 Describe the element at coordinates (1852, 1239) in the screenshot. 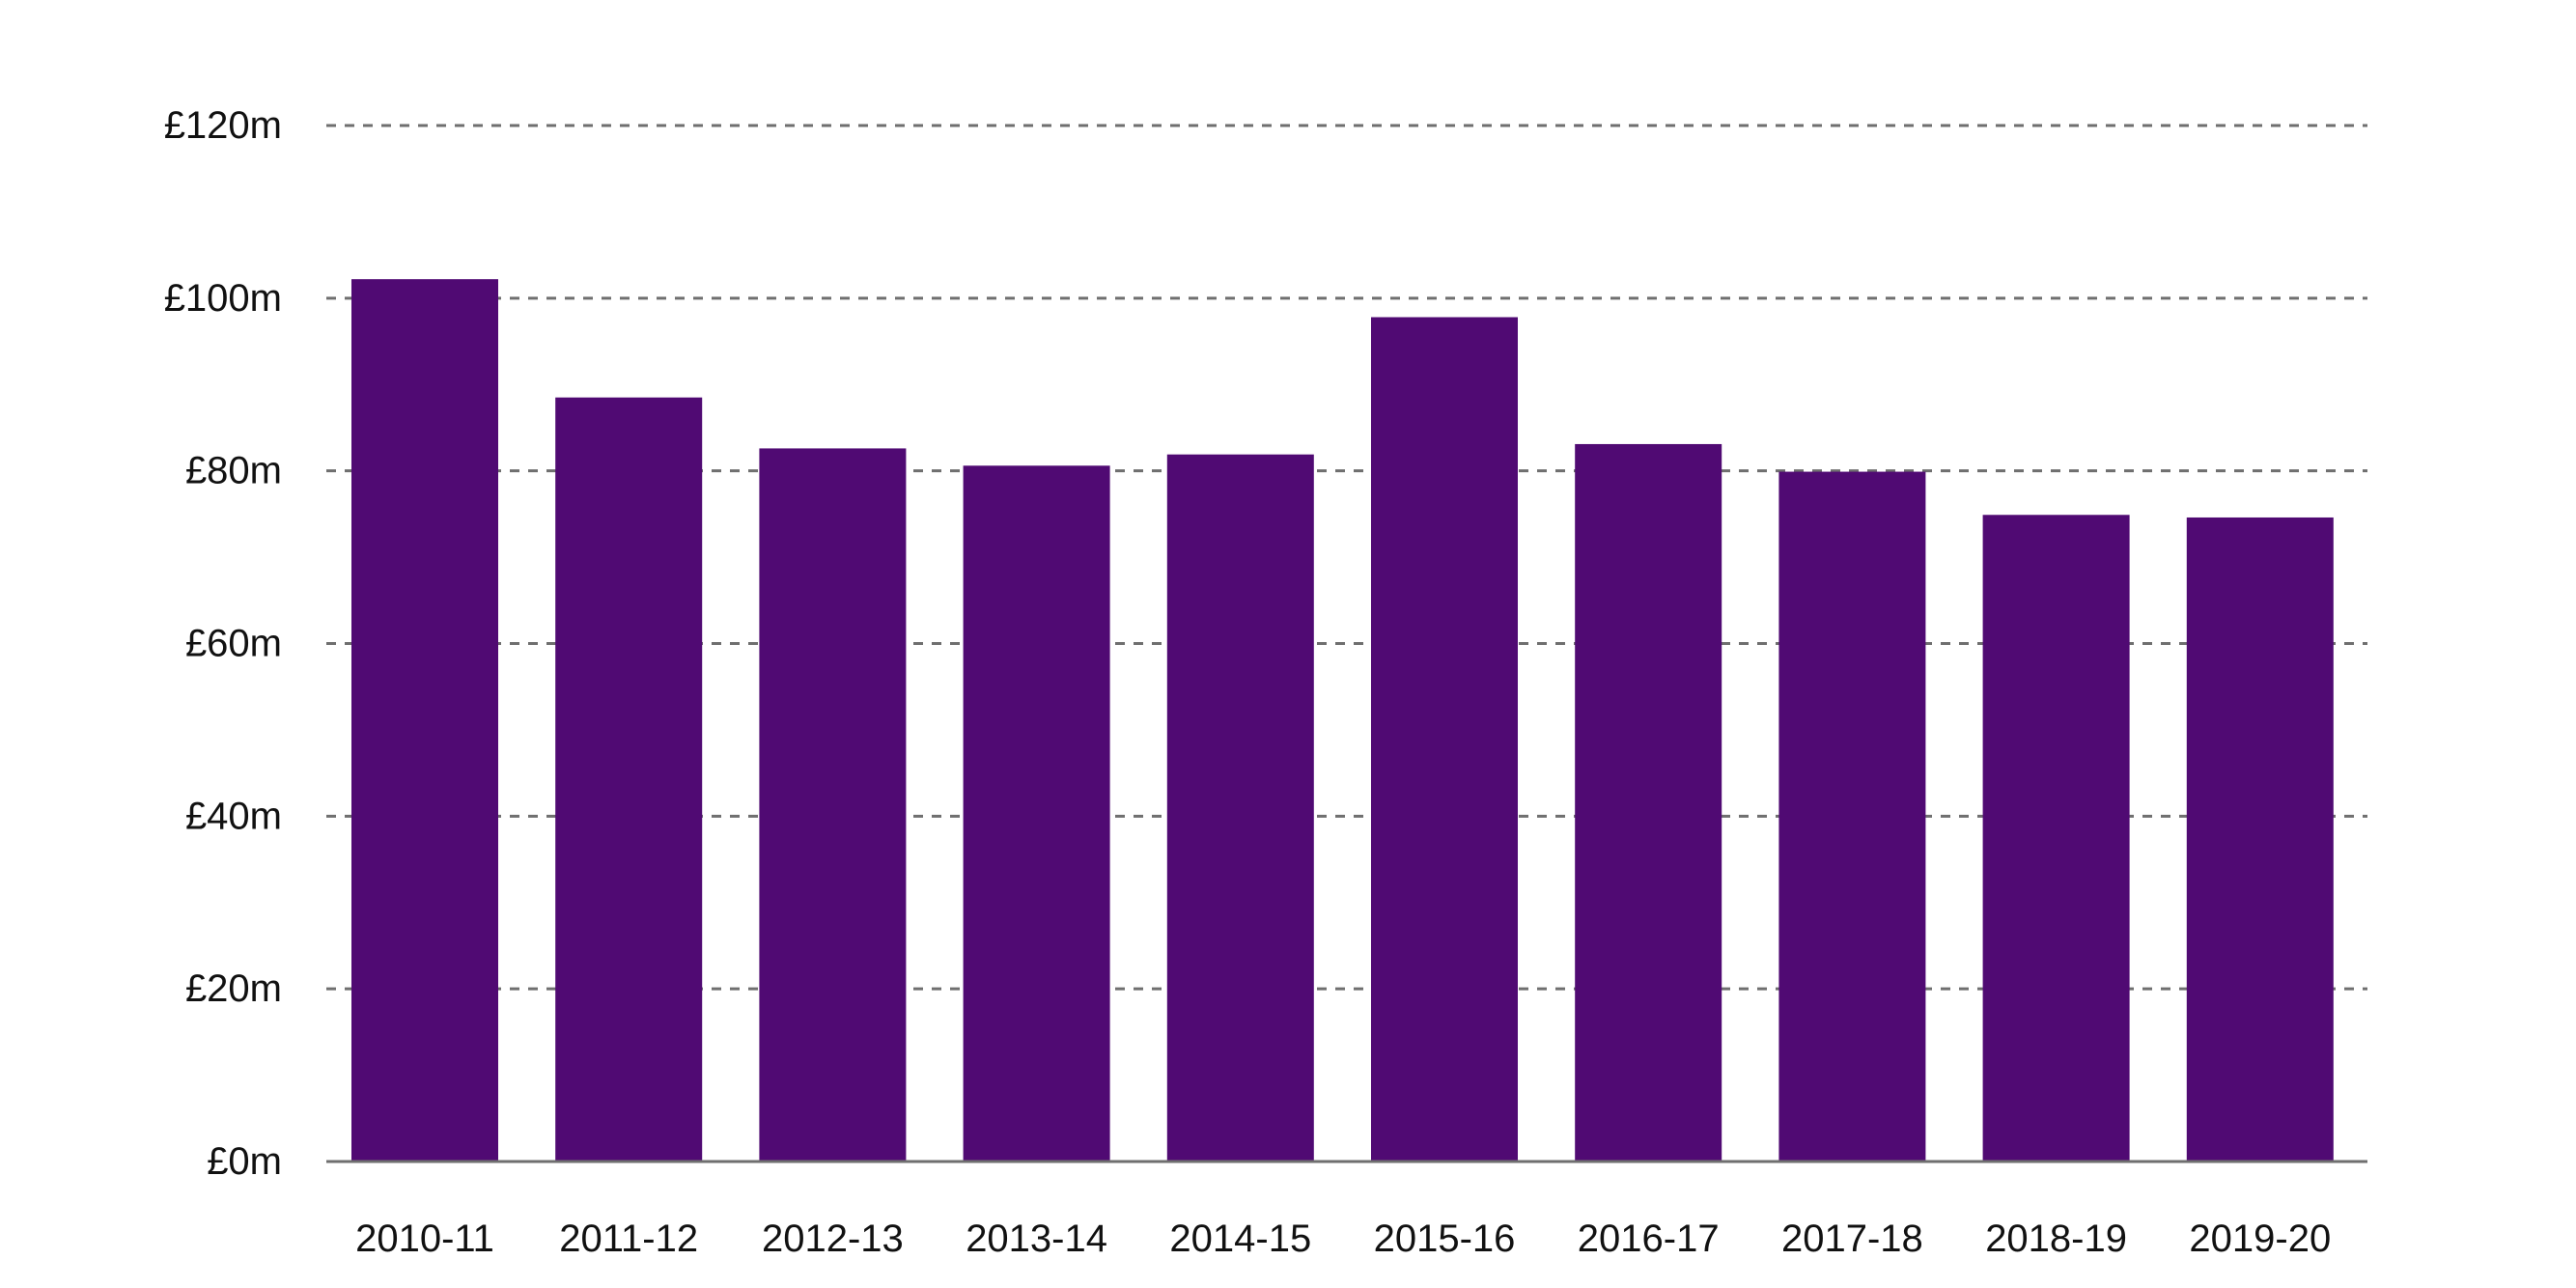

I see `x-tick-label: 2017-18` at that location.